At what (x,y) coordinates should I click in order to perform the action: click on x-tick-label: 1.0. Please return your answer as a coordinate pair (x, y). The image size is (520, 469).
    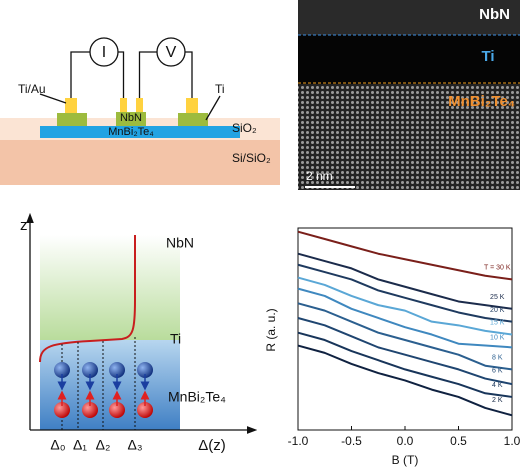
    Looking at the image, I should click on (512, 441).